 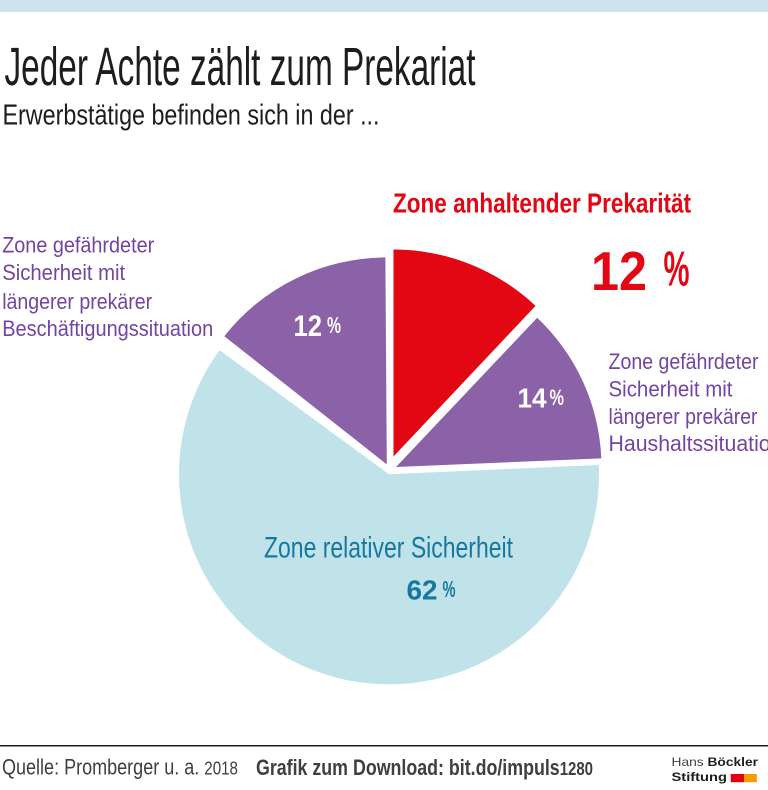 I want to click on svg-text: Haushaltssituation, so click(x=688, y=443).